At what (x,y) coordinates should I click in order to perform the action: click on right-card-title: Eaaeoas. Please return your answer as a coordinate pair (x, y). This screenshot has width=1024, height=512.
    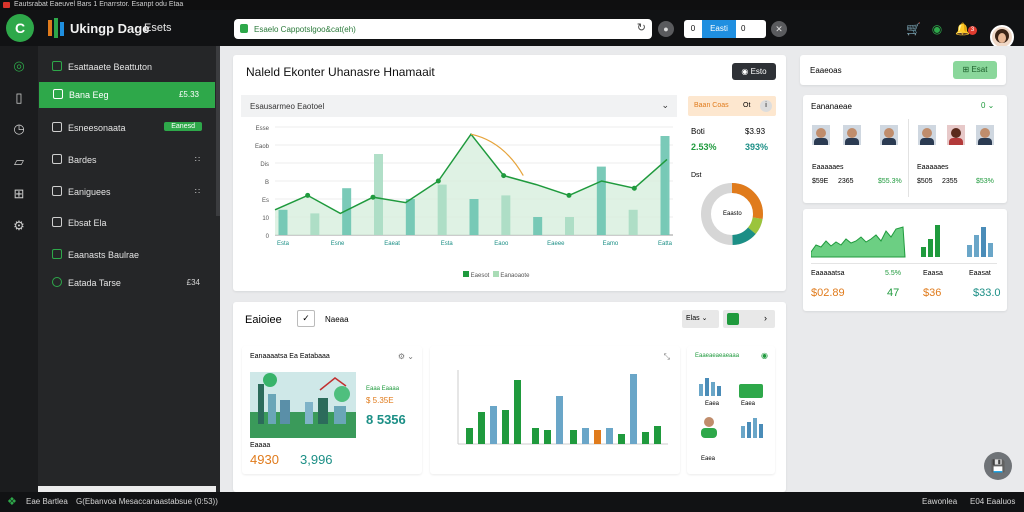
    Looking at the image, I should click on (826, 70).